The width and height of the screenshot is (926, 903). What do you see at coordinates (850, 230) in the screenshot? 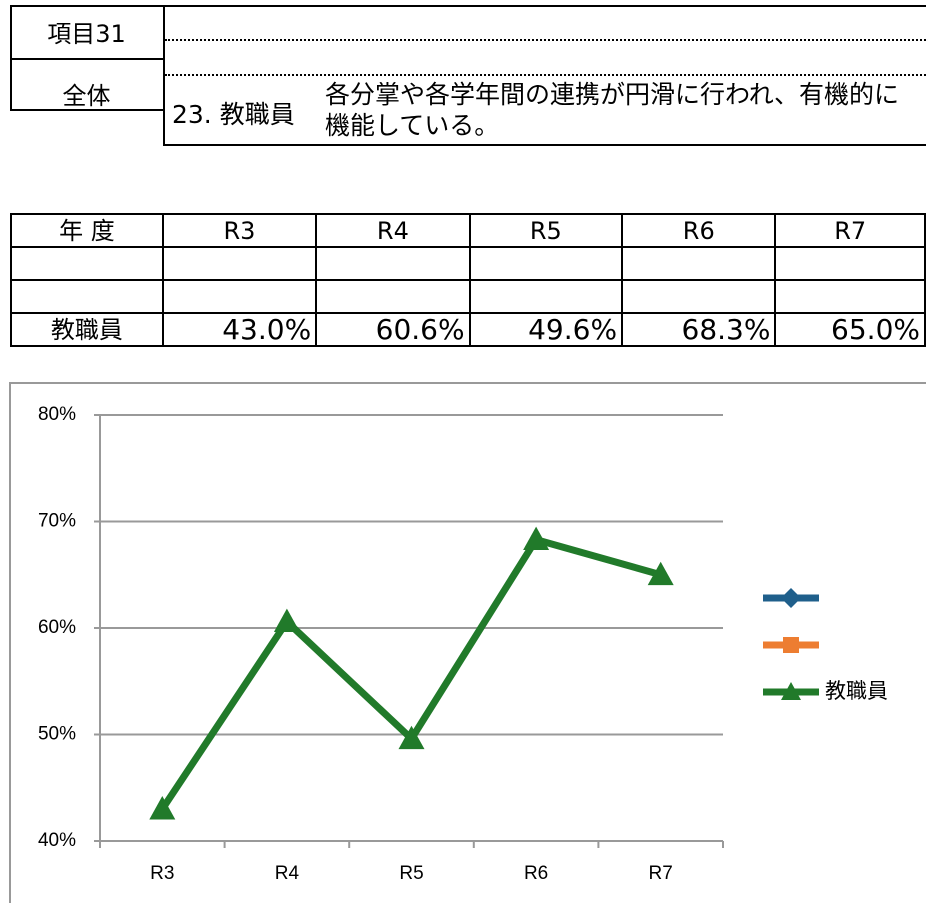
I see `table-cell: R7` at bounding box center [850, 230].